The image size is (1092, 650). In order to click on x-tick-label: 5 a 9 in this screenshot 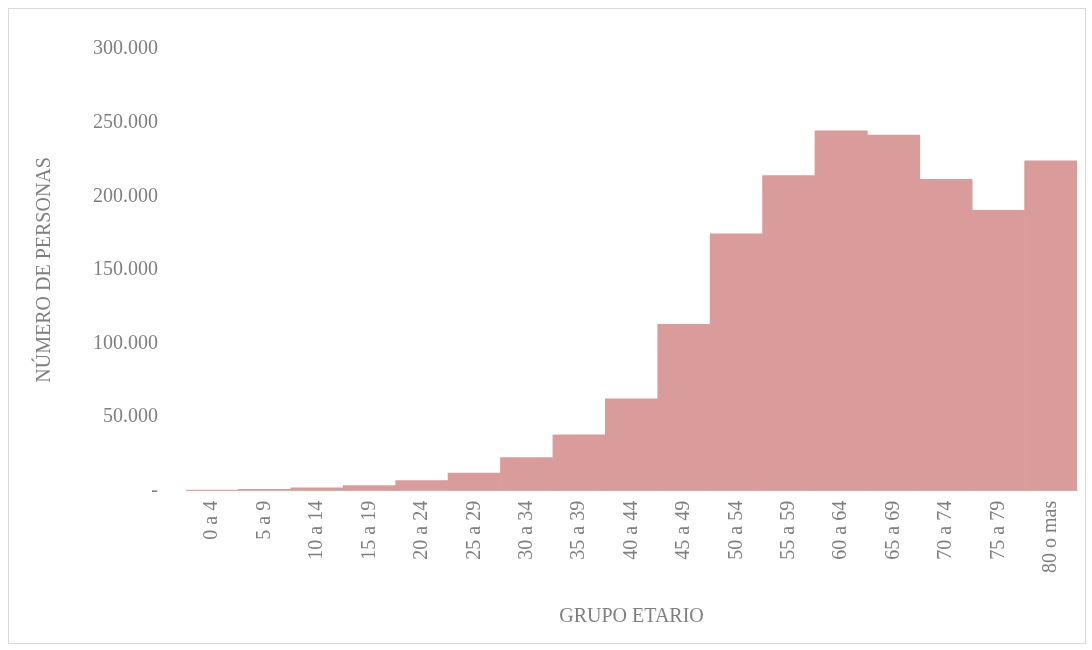, I will do `click(262, 520)`.